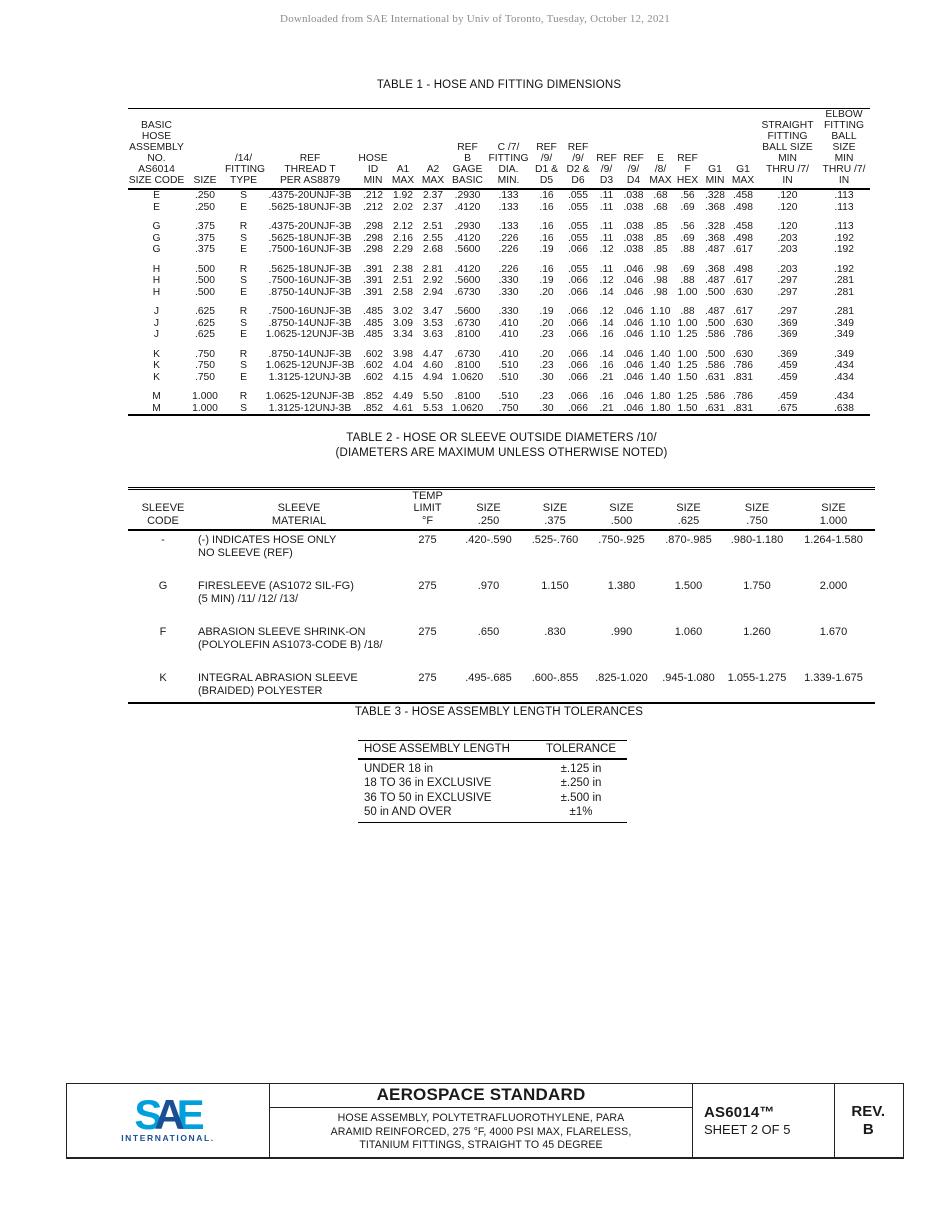 The width and height of the screenshot is (950, 1230). Describe the element at coordinates (433, 334) in the screenshot. I see `table-cell: 3.63` at that location.